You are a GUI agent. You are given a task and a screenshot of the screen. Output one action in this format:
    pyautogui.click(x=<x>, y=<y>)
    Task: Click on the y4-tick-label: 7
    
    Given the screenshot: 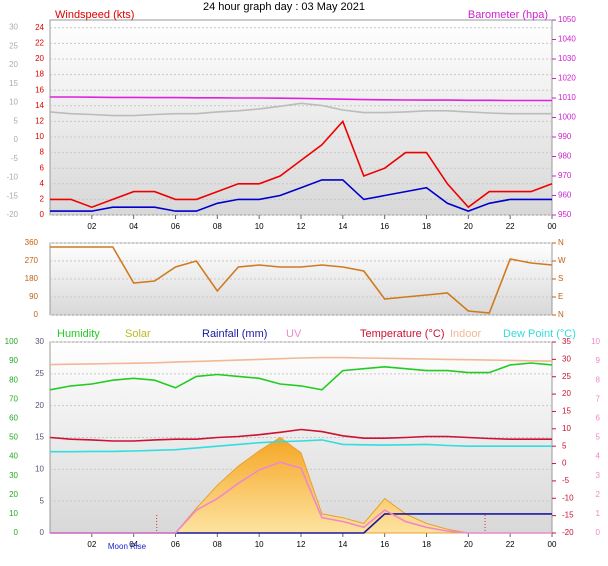 What is the action you would take?
    pyautogui.click(x=598, y=398)
    